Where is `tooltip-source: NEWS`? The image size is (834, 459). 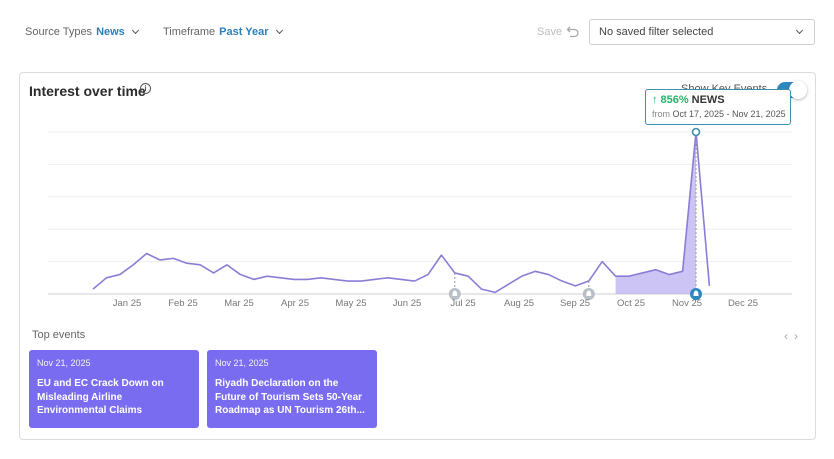 tooltip-source: NEWS is located at coordinates (708, 100).